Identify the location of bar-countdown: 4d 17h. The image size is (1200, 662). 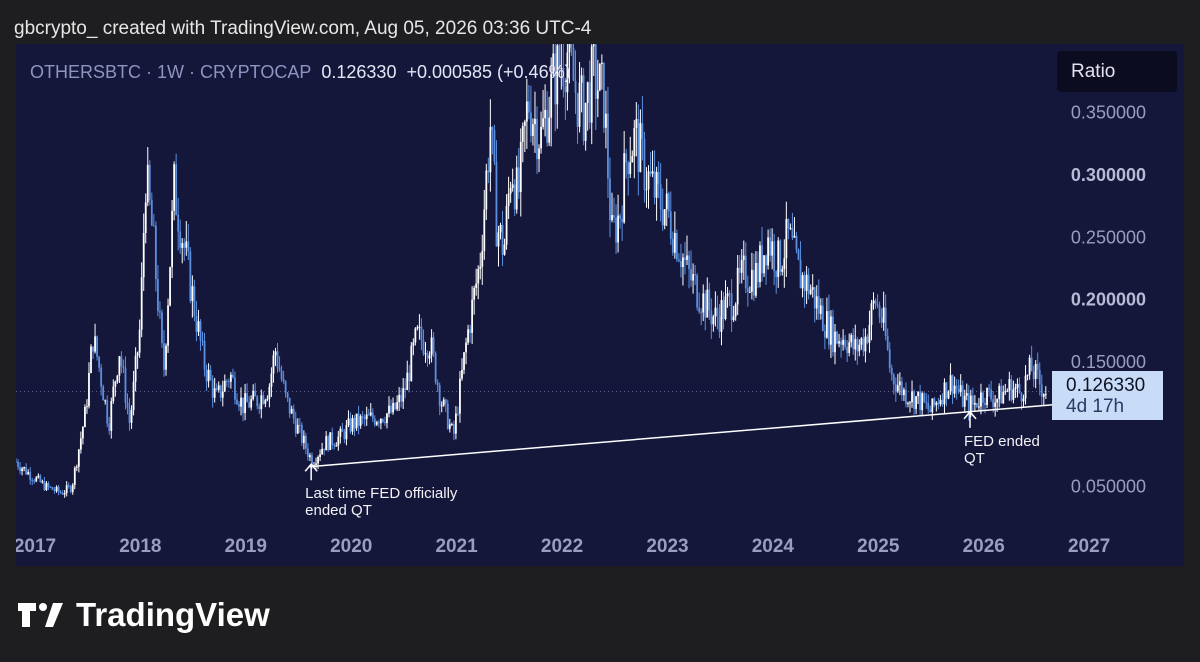
(1095, 406).